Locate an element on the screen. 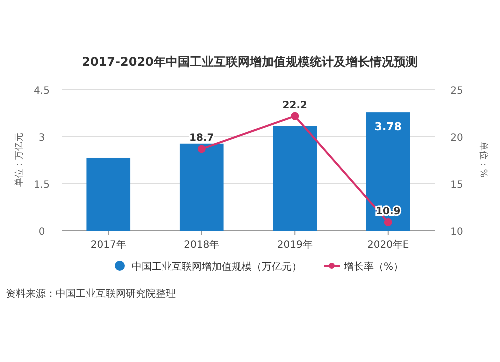  data-label: 22.2 is located at coordinates (295, 106).